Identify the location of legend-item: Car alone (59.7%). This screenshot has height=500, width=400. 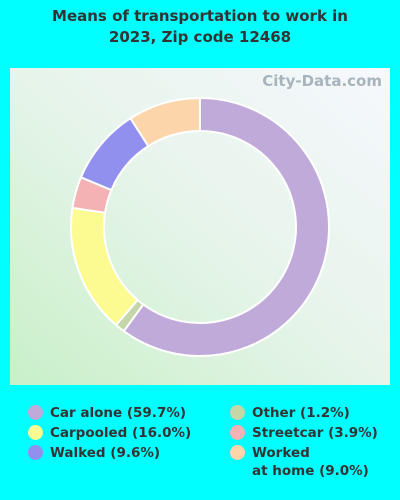
(129, 413).